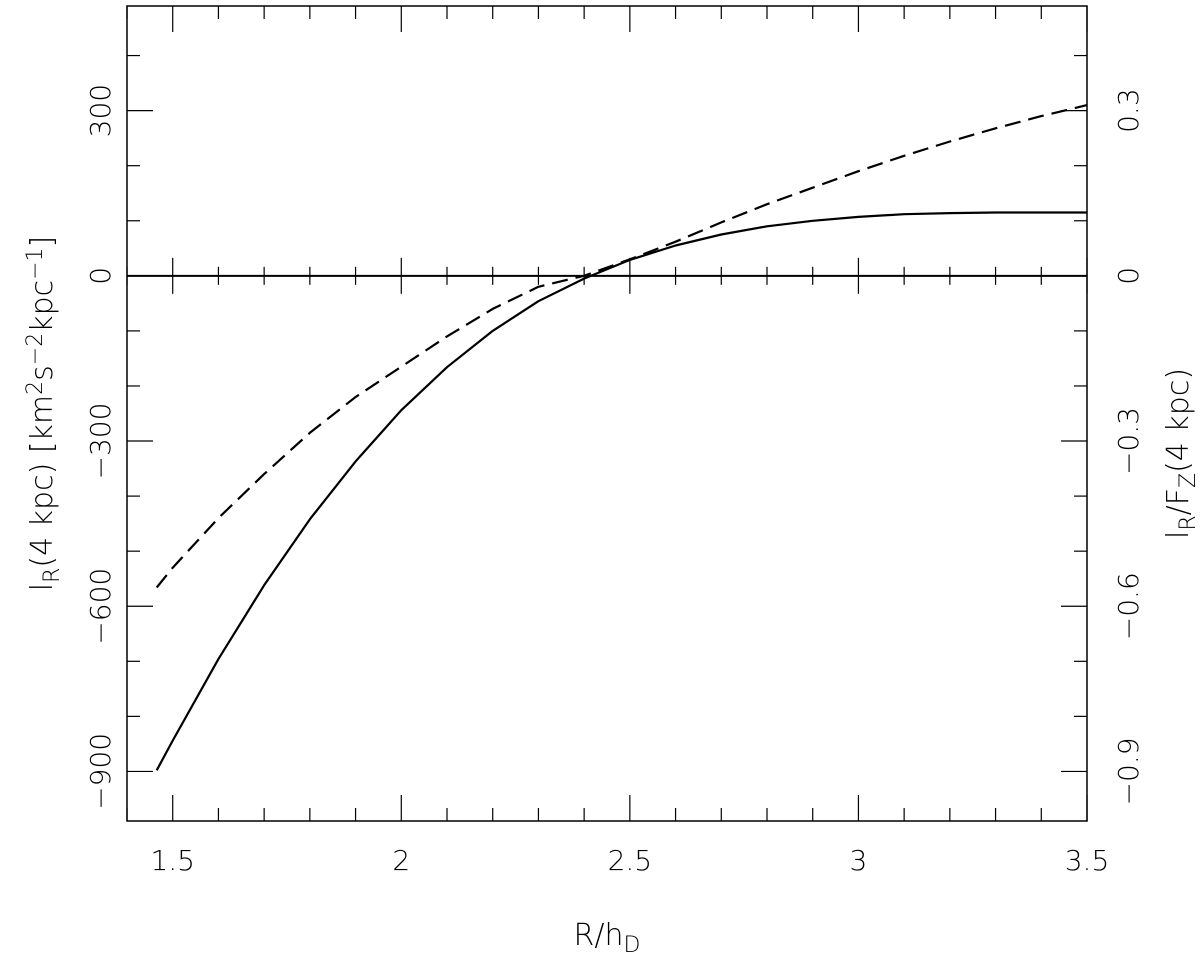 Image resolution: width=1200 pixels, height=960 pixels. What do you see at coordinates (401, 860) in the screenshot?
I see `x-tick-label: 2` at bounding box center [401, 860].